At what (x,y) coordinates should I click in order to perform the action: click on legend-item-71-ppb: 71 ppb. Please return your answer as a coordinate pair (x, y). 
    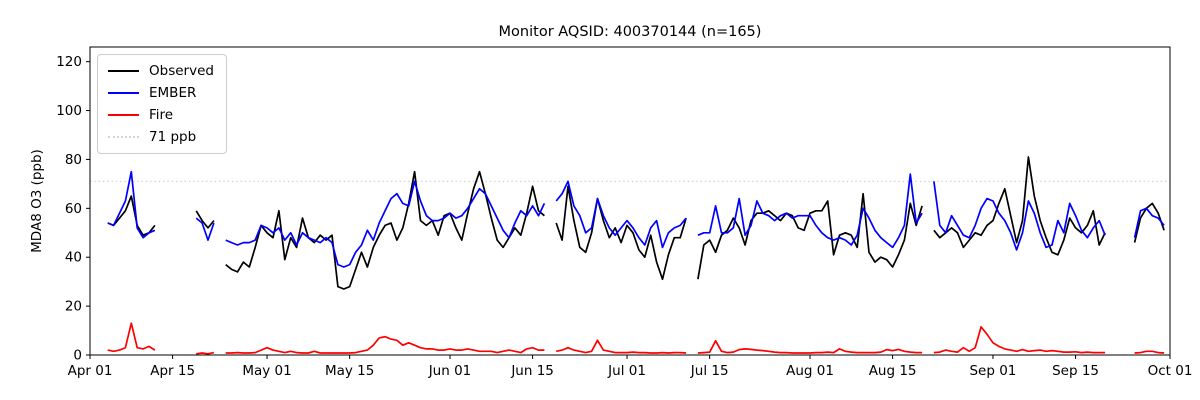
    Looking at the image, I should click on (161, 137).